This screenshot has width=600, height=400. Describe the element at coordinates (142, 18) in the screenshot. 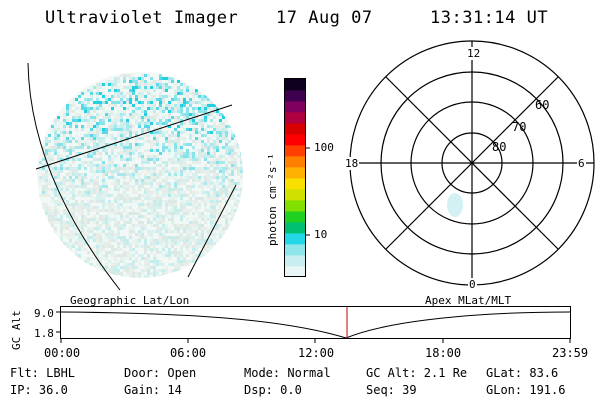

I see `instrument-title: Ultraviolet Imager` at that location.